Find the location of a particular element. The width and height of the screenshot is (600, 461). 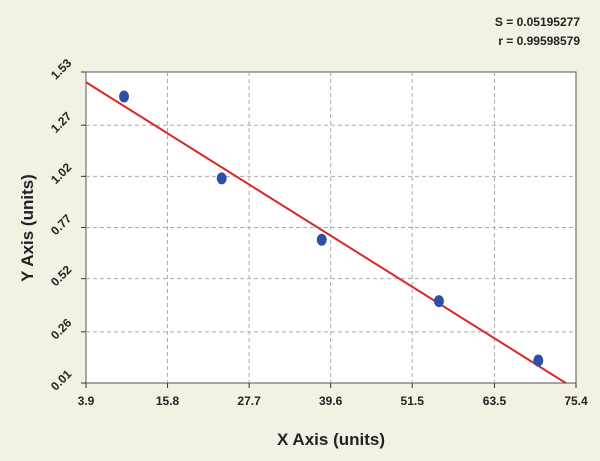

x-tick-label: 75.4 is located at coordinates (576, 401).